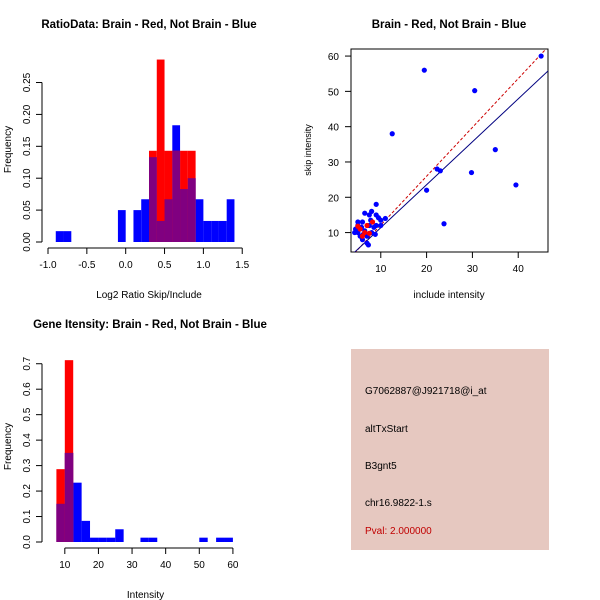 The image size is (600, 600). Describe the element at coordinates (27, 82) in the screenshot. I see `ratio-hist-y-tick-label: 0.25` at that location.